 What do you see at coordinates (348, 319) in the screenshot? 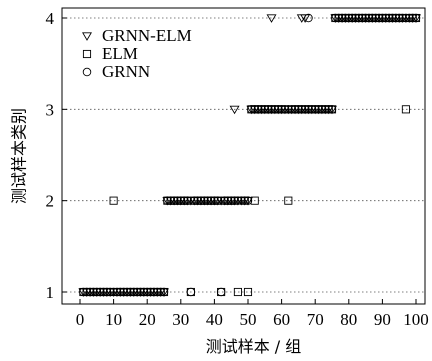
I see `x-tick-label: 80` at bounding box center [348, 319].